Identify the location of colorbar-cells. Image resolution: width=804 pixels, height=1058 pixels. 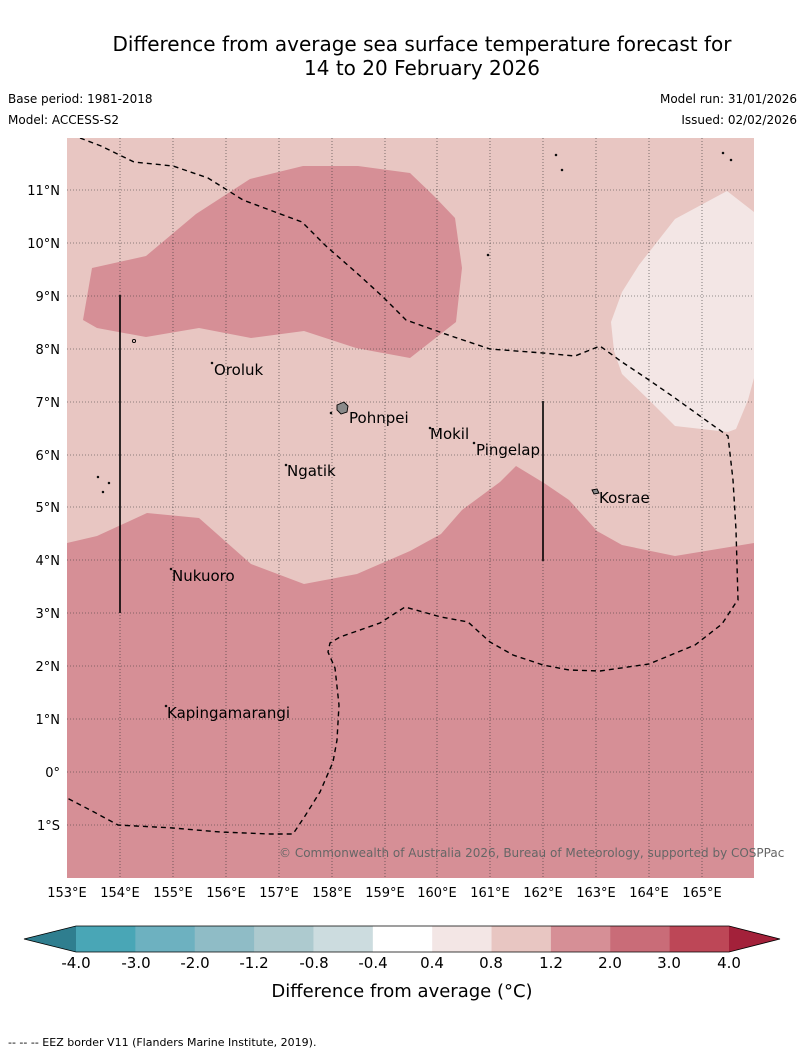
(402, 939).